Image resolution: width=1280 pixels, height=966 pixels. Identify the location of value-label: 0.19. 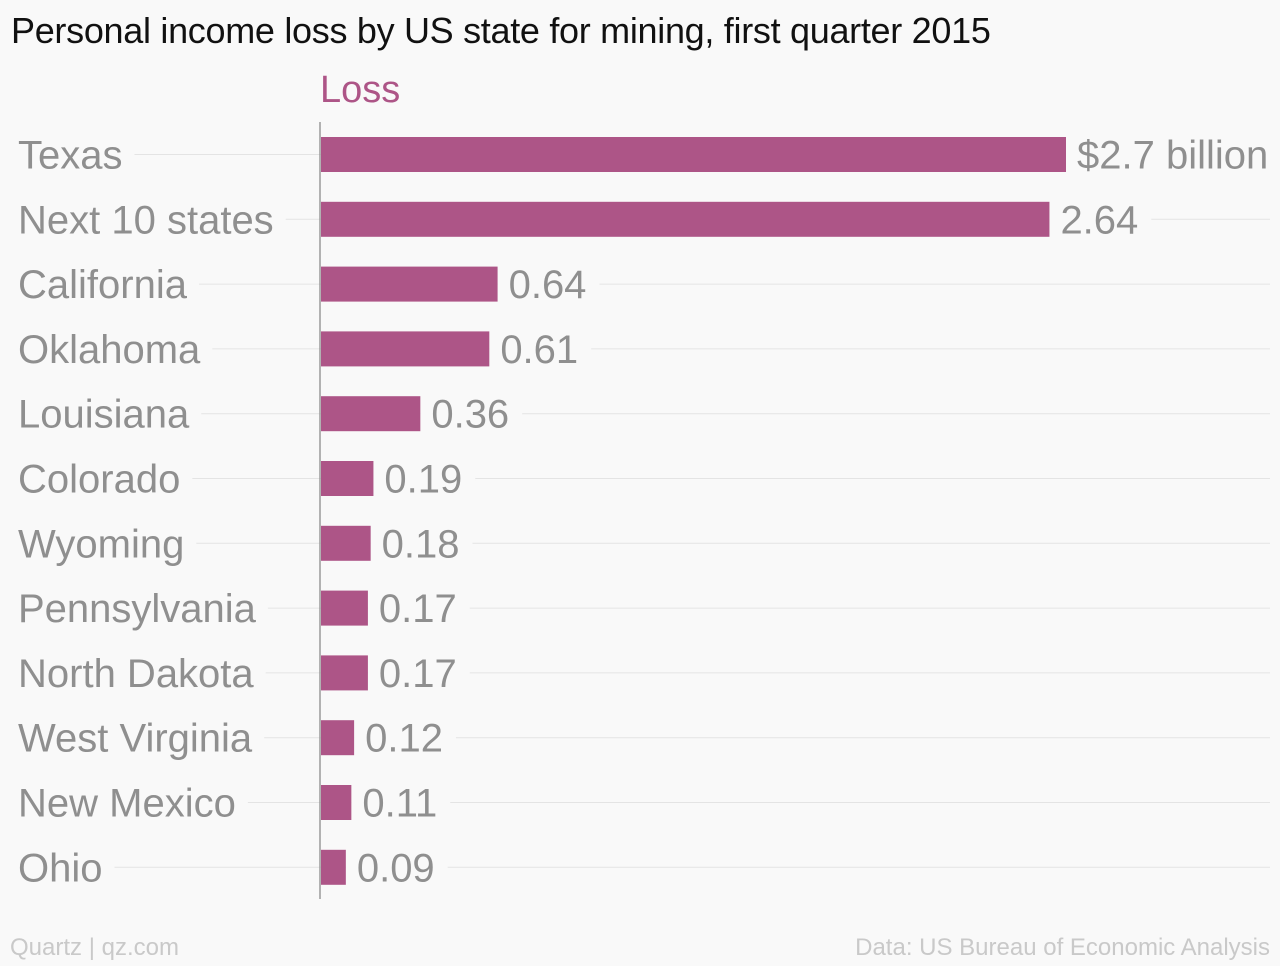
(423, 480).